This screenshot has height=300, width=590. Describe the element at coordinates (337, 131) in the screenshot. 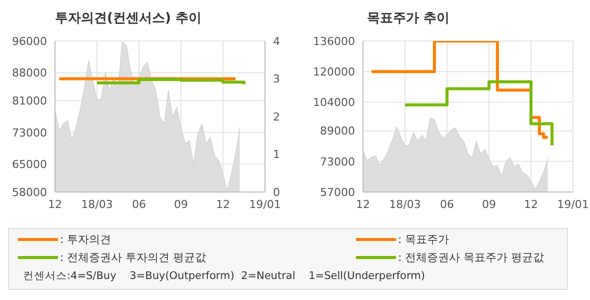

I see `y-tick-label: 89000` at that location.